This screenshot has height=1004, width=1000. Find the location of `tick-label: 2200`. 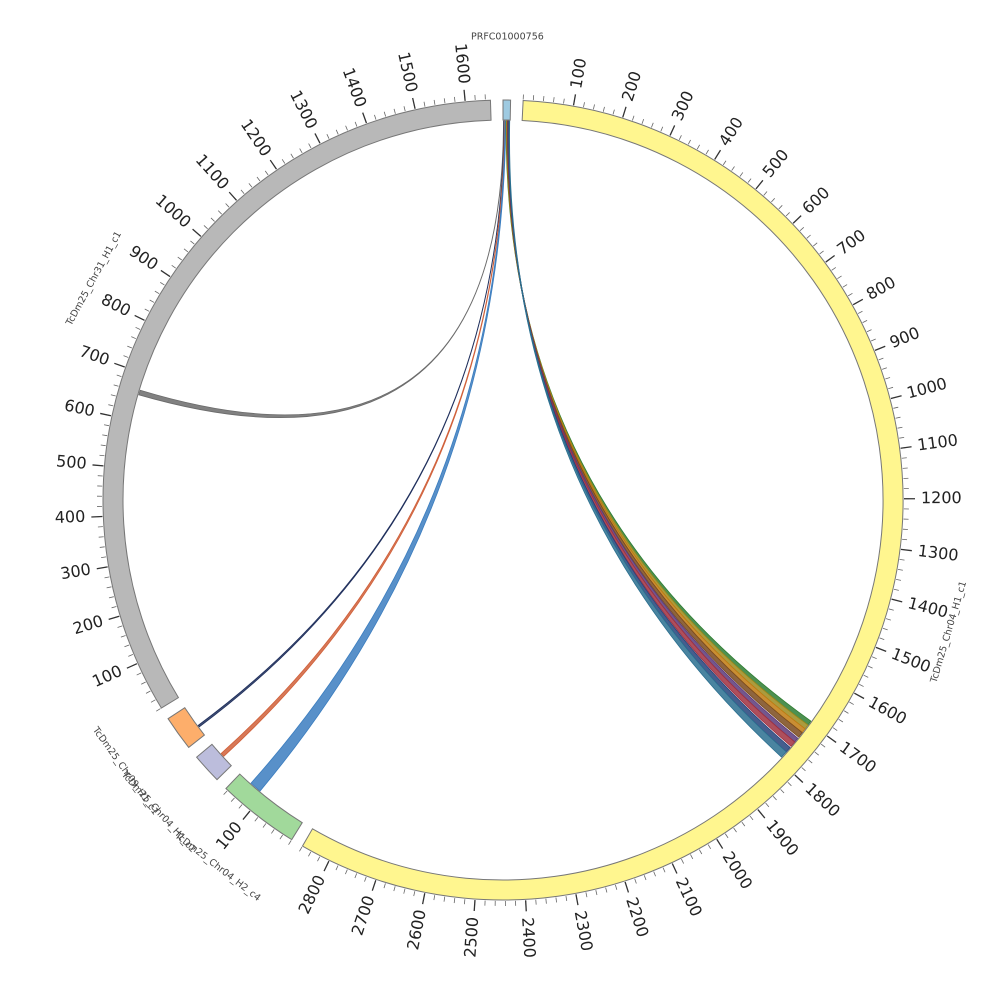

tick-label: 2200 is located at coordinates (637, 917).